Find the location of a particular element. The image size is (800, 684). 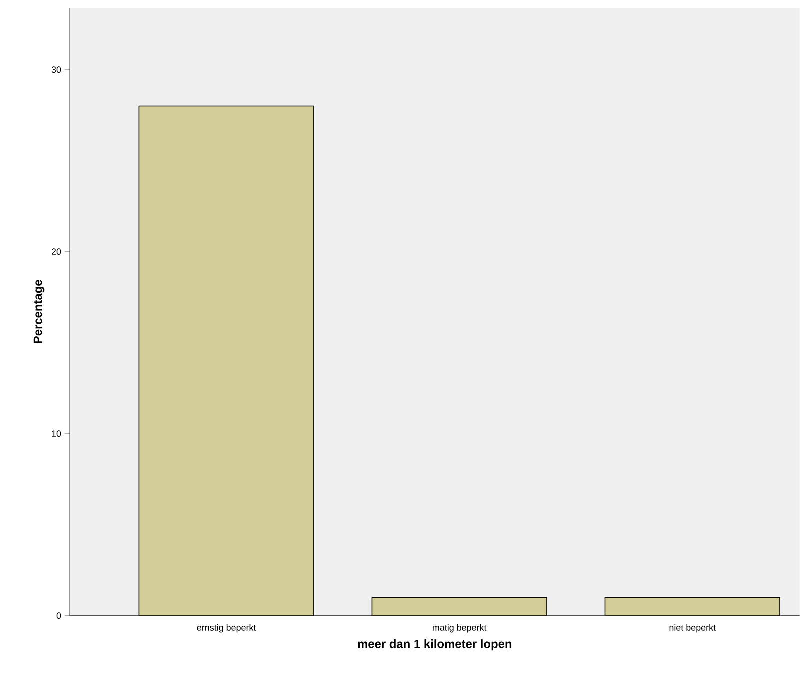

x-tick-label: ernstig beperkt is located at coordinates (226, 628).